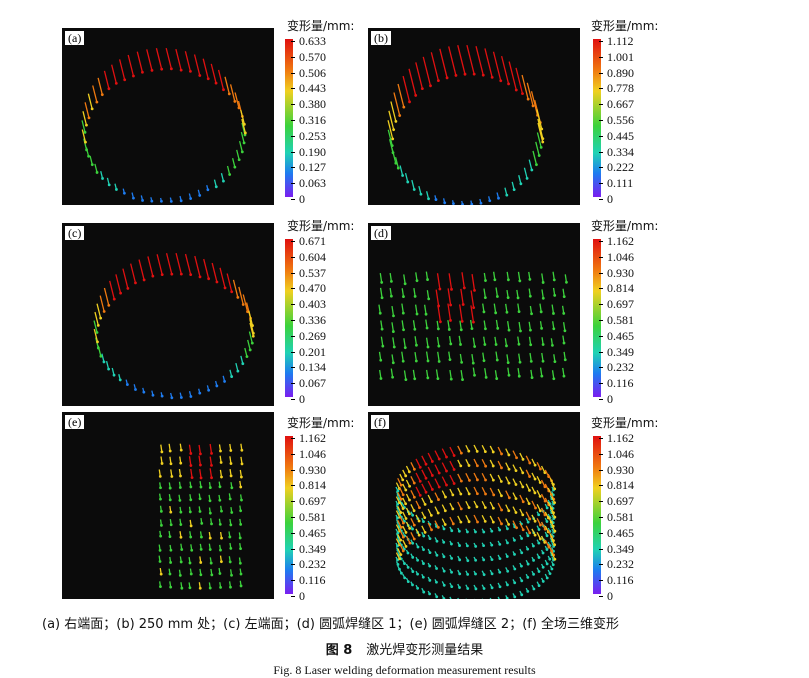 This screenshot has width=809, height=678. What do you see at coordinates (620, 257) in the screenshot?
I see `colorbar-tick-label: 1.046` at bounding box center [620, 257].